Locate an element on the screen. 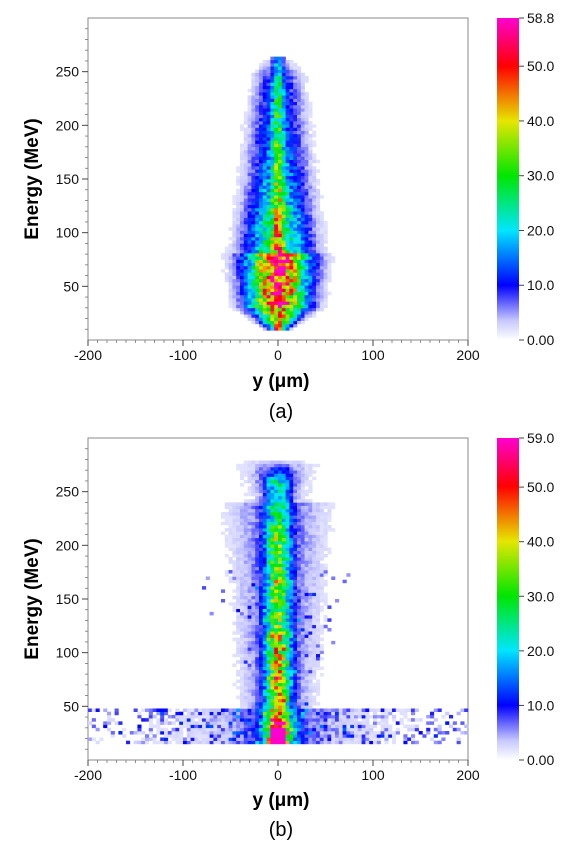  y-tick-label: 200 is located at coordinates (68, 545).